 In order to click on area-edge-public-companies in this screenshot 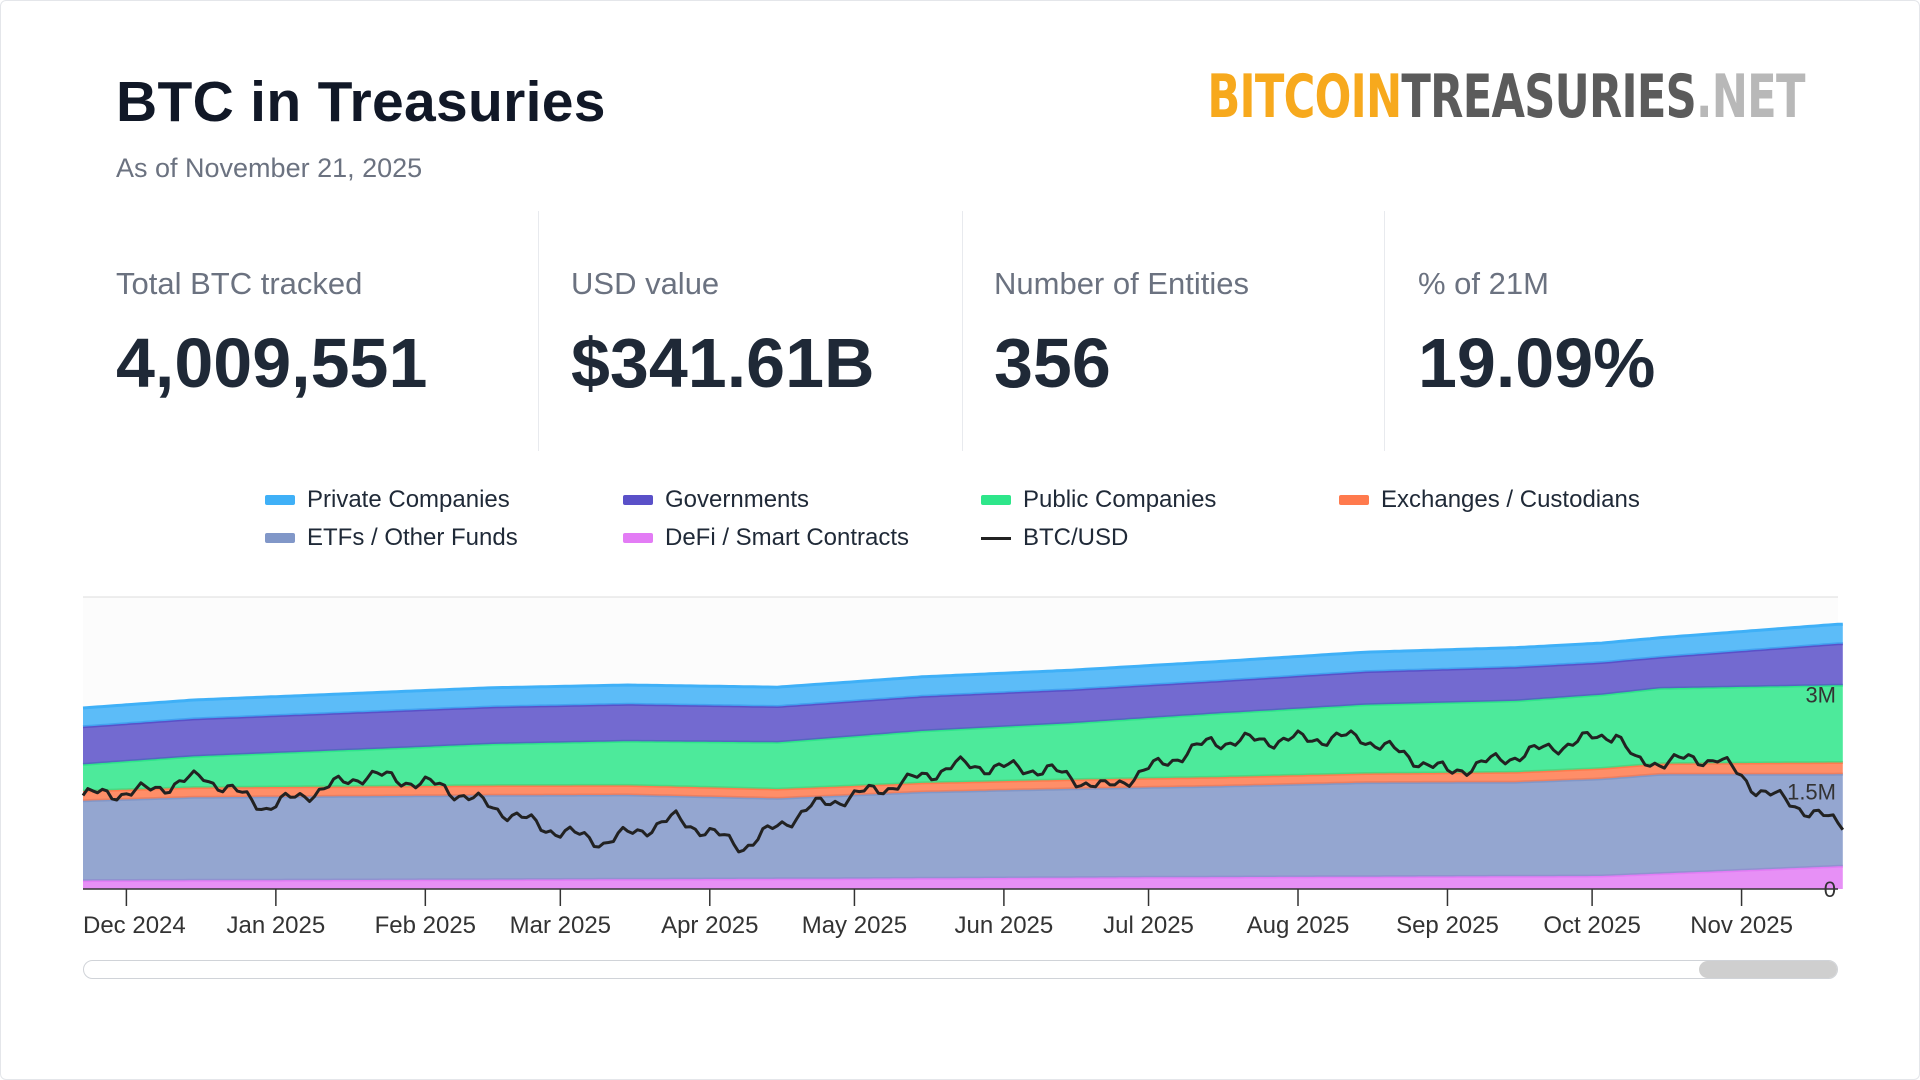, I will do `click(962, 724)`.